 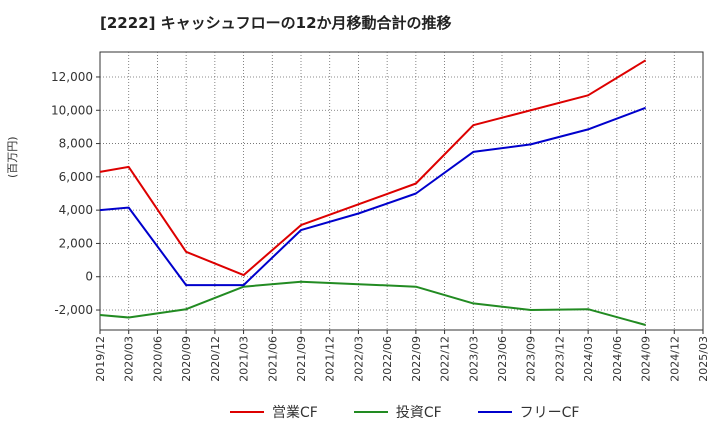 What do you see at coordinates (89, 277) in the screenshot?
I see `y-tick-label: 0` at bounding box center [89, 277].